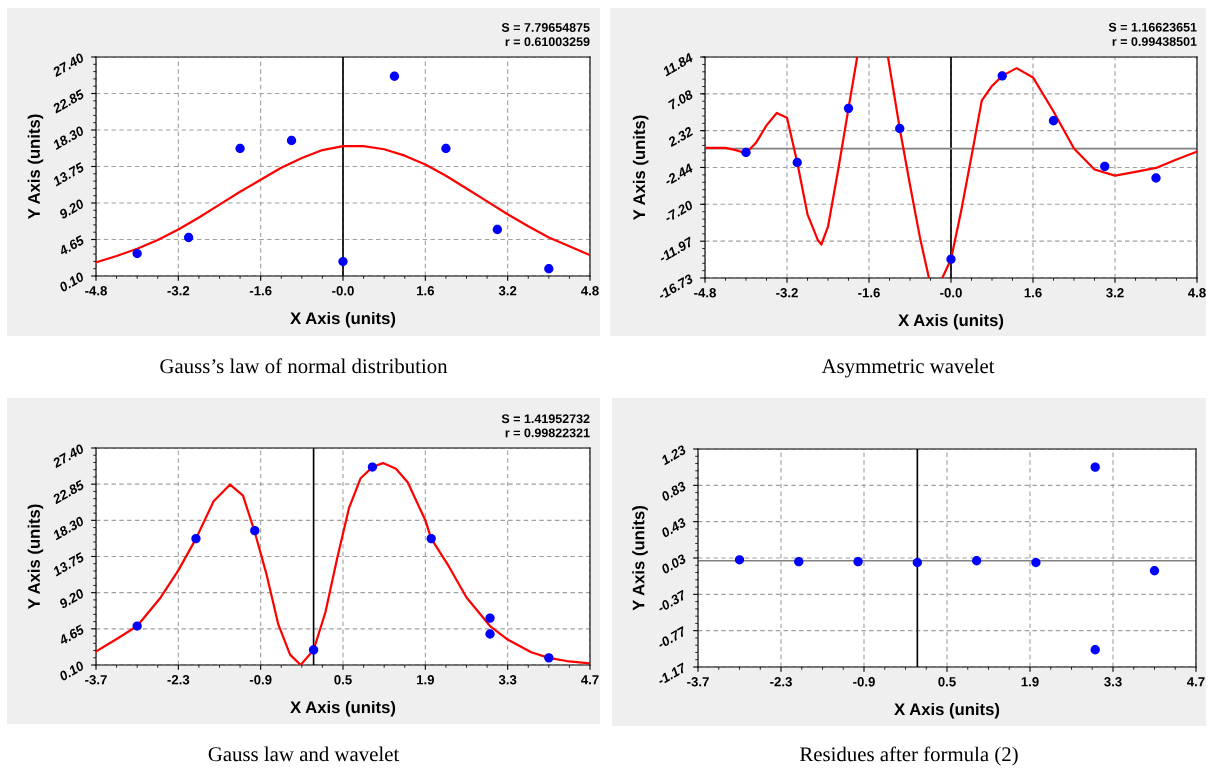  I want to click on text: S = 1.16623651, so click(1152, 27).